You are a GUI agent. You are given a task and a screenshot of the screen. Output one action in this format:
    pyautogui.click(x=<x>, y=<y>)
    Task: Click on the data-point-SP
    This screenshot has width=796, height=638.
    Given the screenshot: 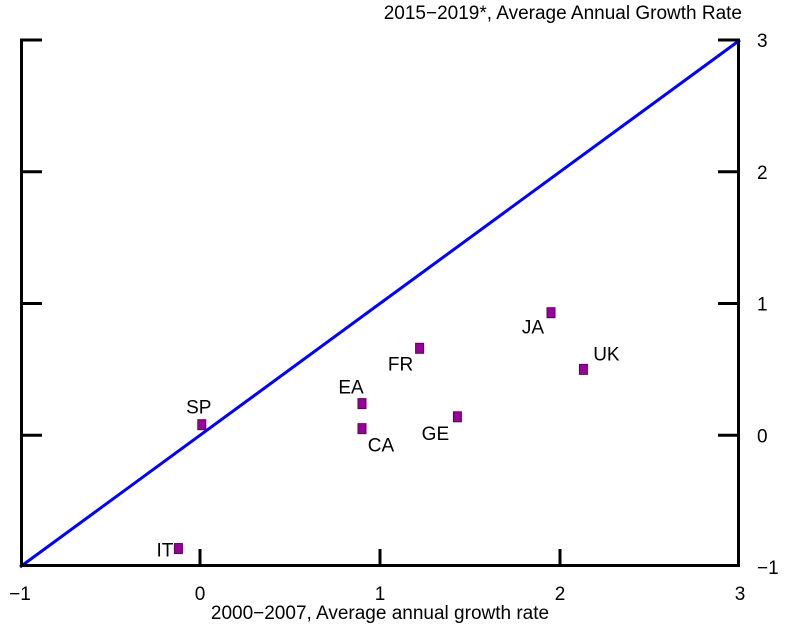 What is the action you would take?
    pyautogui.click(x=202, y=425)
    